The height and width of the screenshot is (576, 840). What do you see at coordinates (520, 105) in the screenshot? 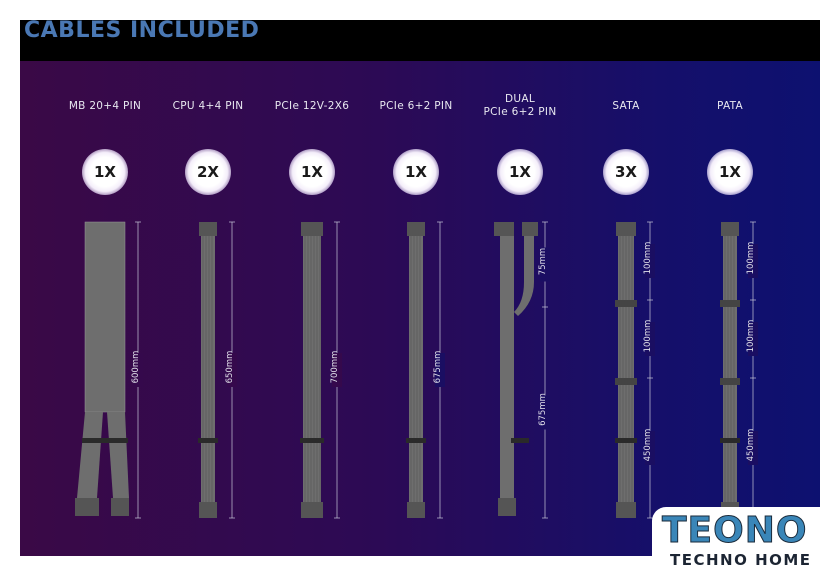
I see `cable-label: DUAL PCIe 6+2 PIN` at bounding box center [520, 105].